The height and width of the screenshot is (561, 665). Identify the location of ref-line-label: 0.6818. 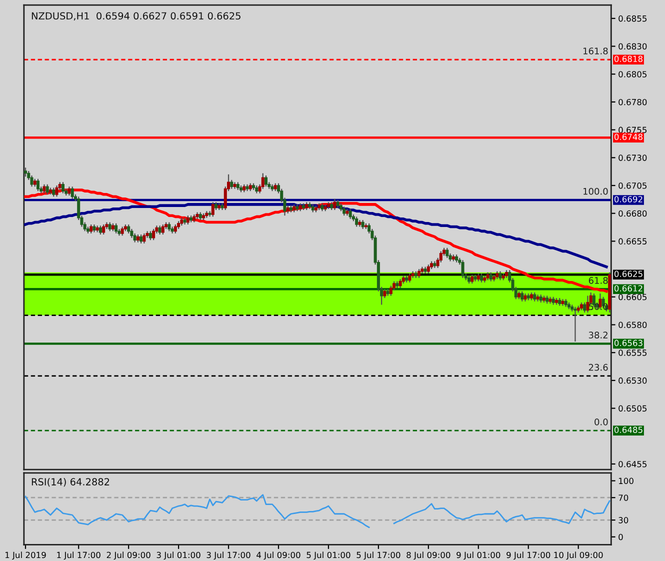
(628, 59).